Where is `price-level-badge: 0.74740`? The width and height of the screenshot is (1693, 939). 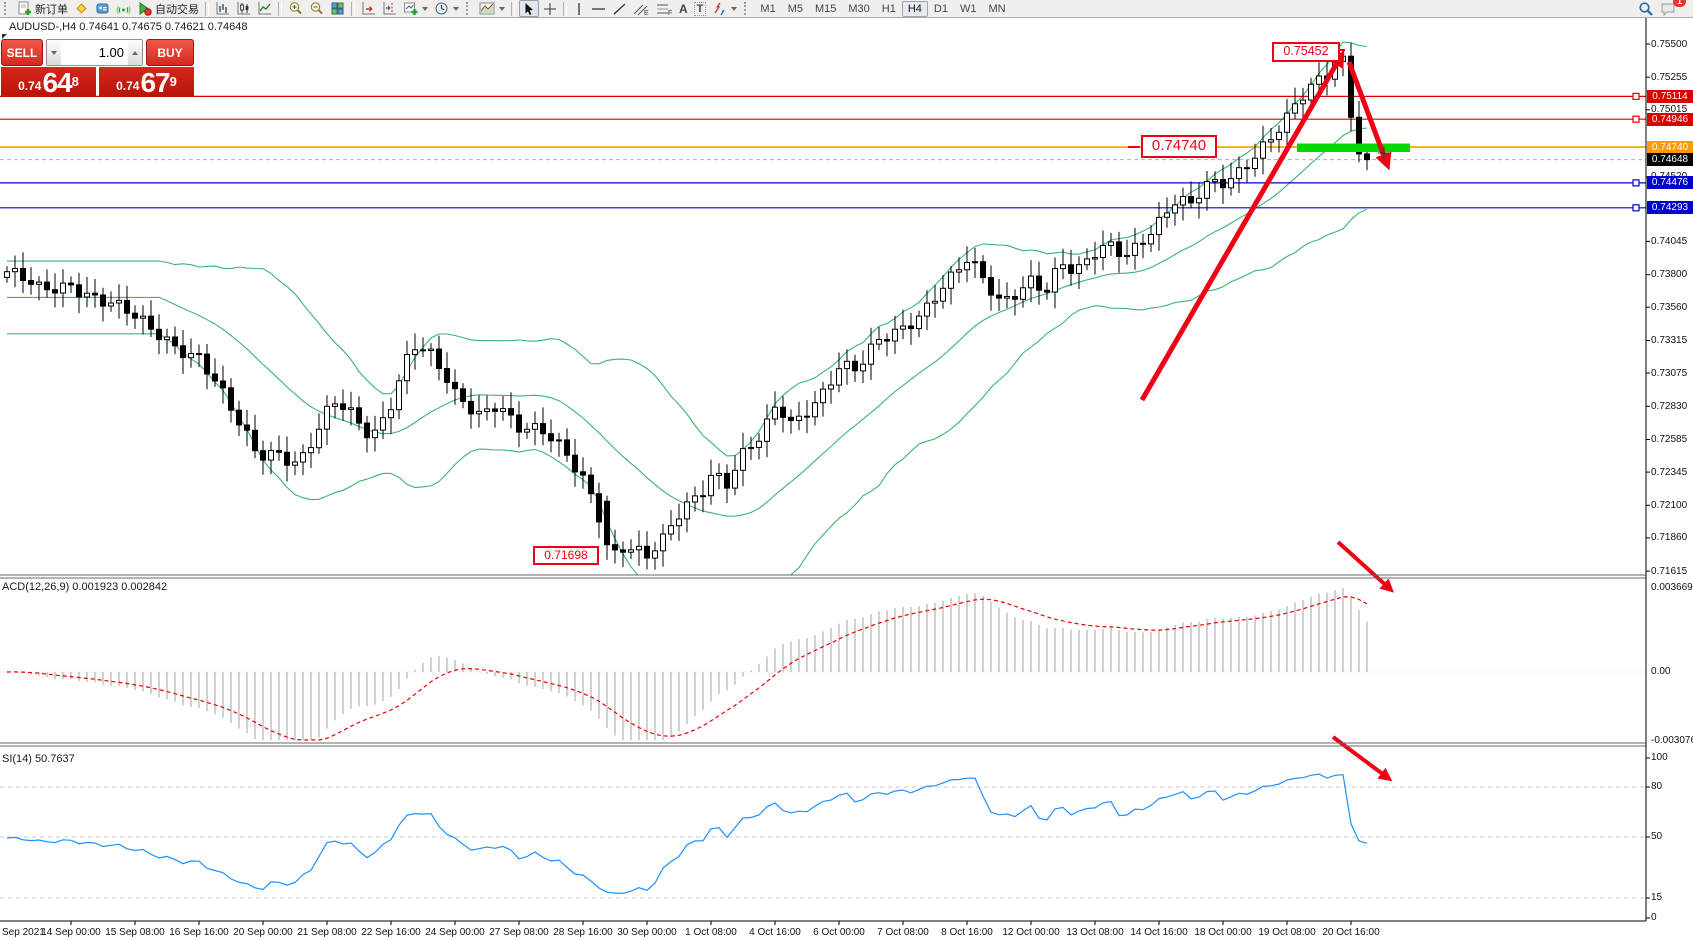
price-level-badge: 0.74740 is located at coordinates (1670, 147).